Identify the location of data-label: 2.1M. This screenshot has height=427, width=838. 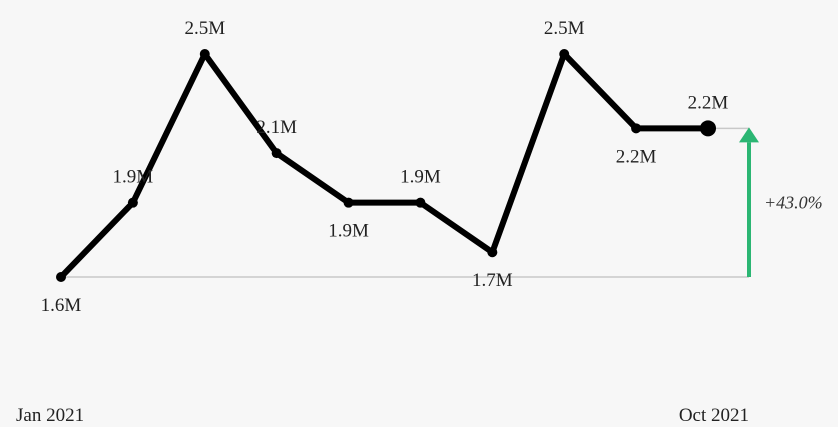
(276, 127).